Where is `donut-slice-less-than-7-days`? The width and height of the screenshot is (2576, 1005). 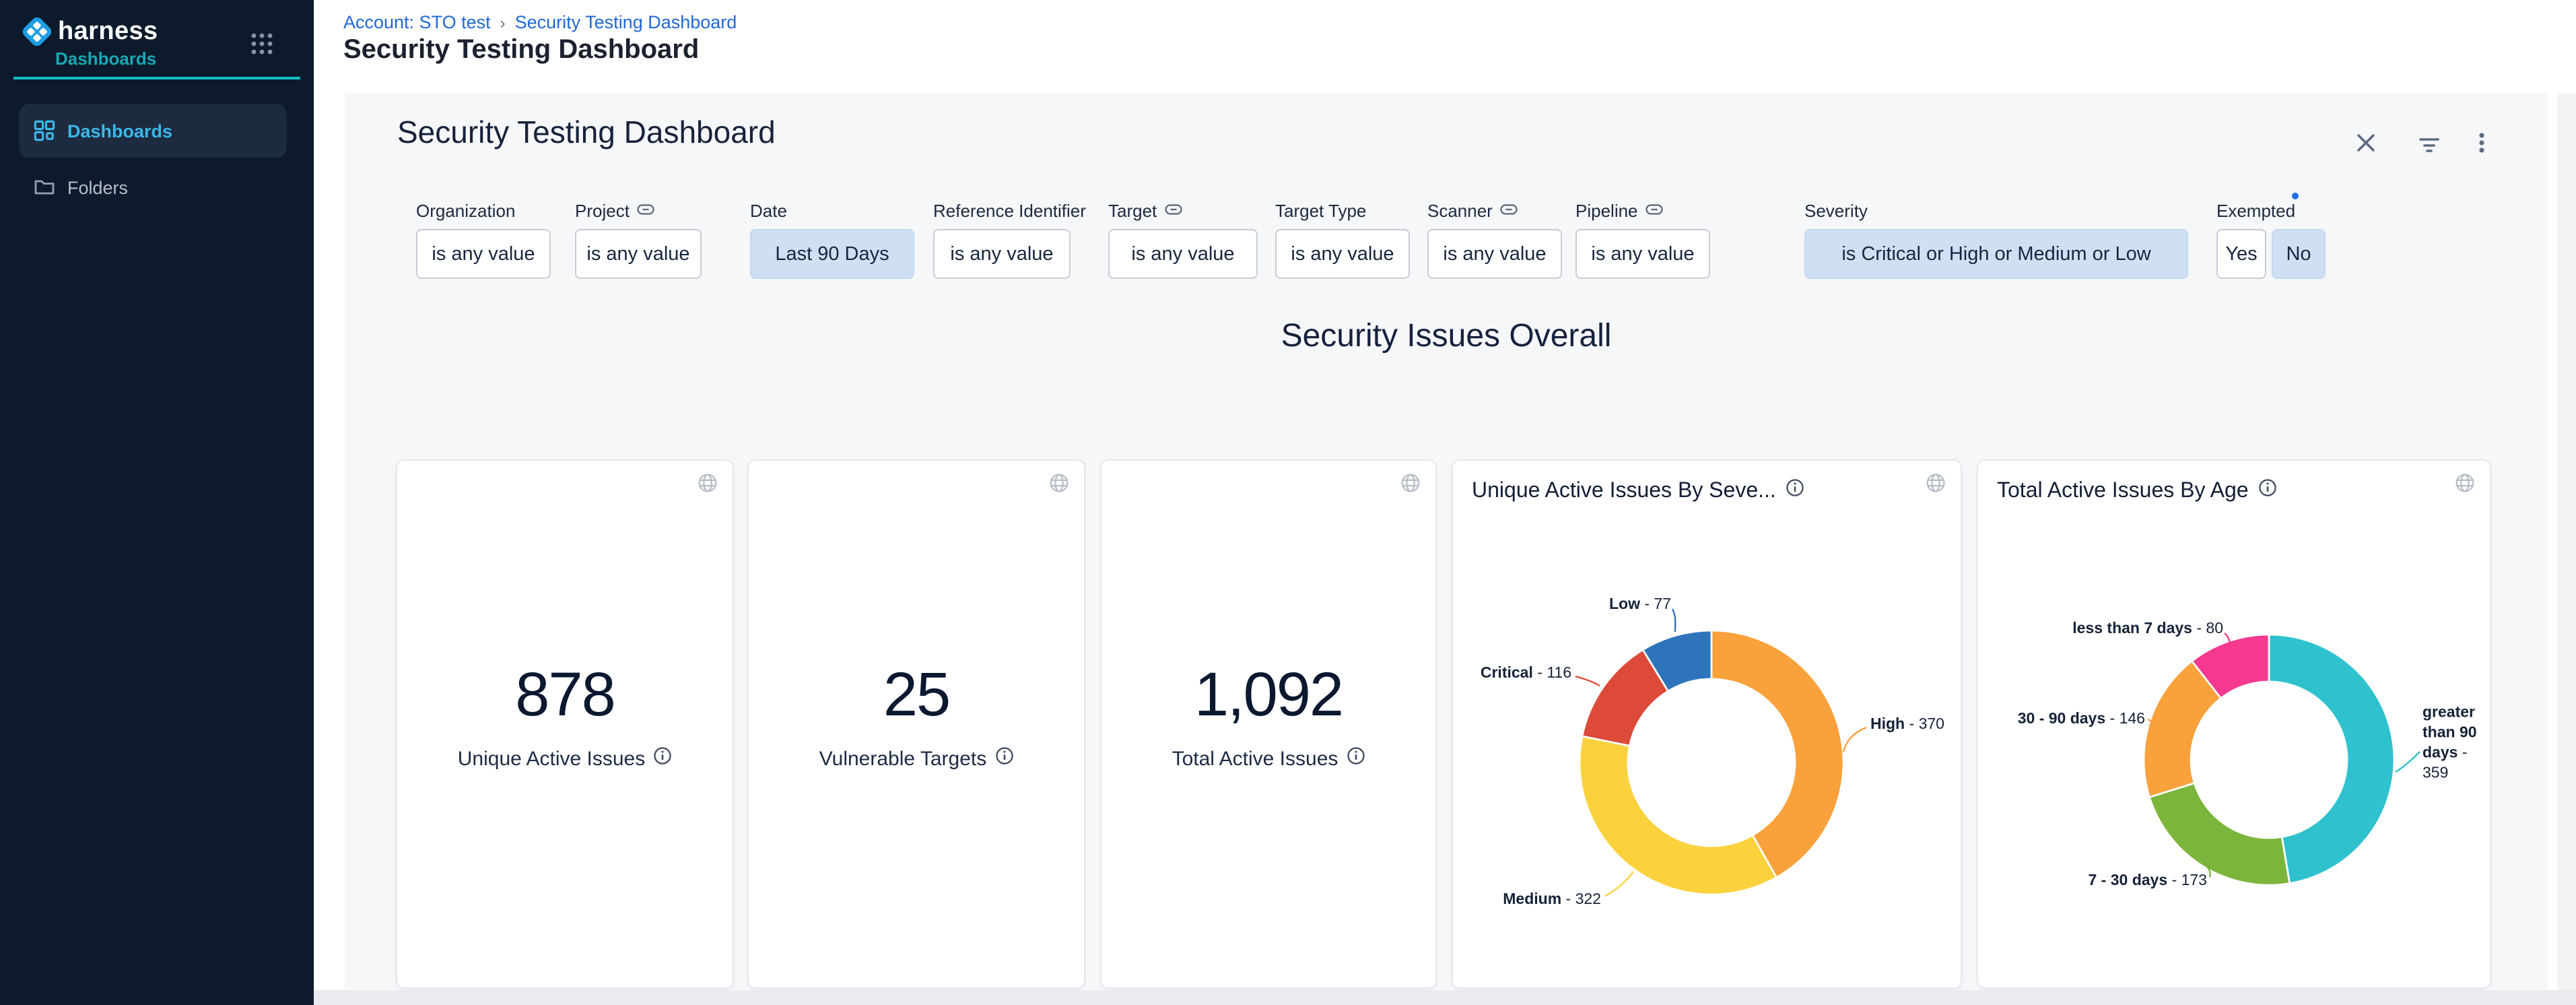 donut-slice-less-than-7-days is located at coordinates (2230, 666).